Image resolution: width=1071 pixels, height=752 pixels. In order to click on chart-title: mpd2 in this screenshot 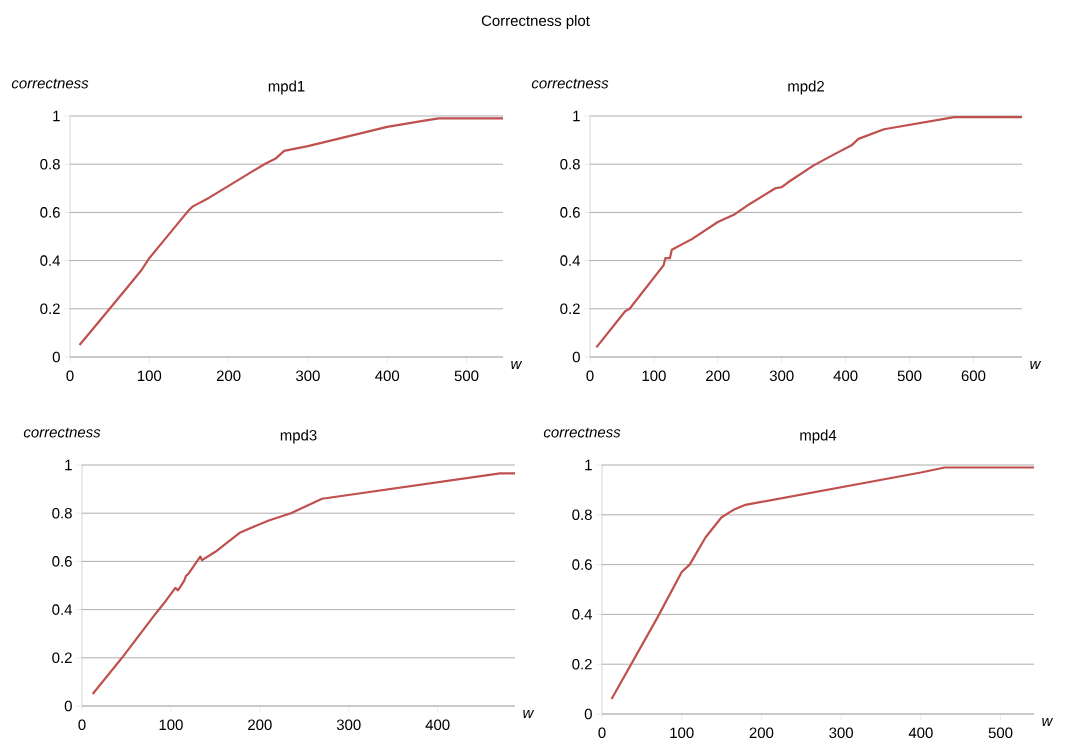, I will do `click(806, 87)`.